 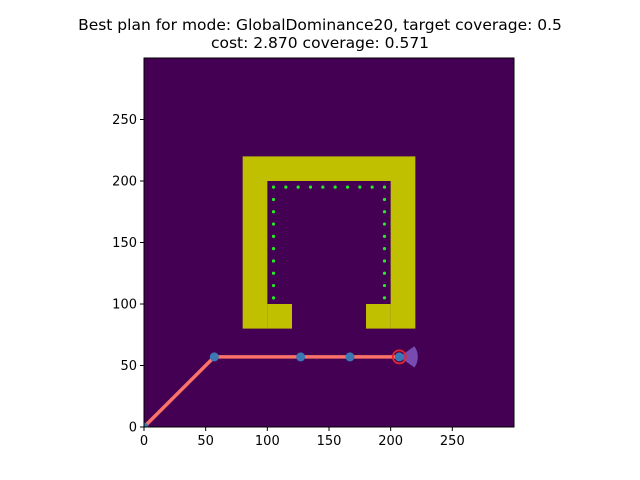 I want to click on x-tick-label-2: 100, so click(x=267, y=441).